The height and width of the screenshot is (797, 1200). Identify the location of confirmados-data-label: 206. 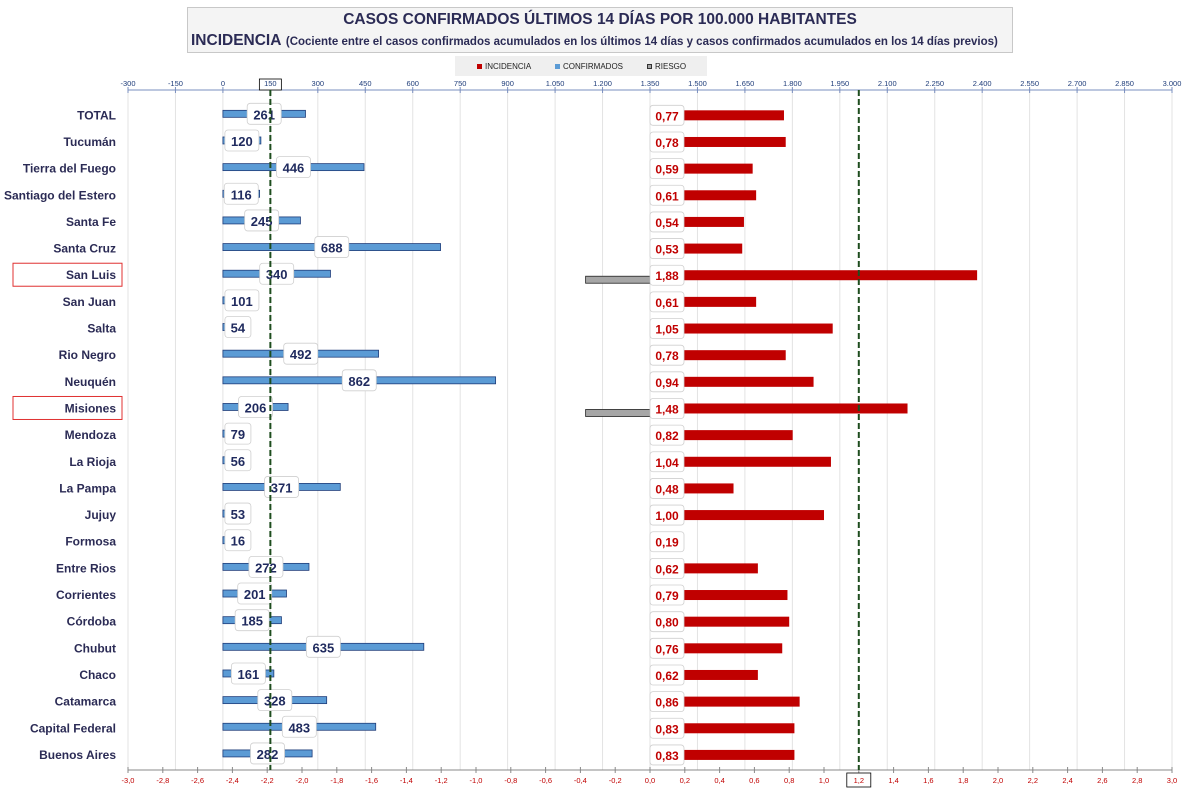
(256, 407).